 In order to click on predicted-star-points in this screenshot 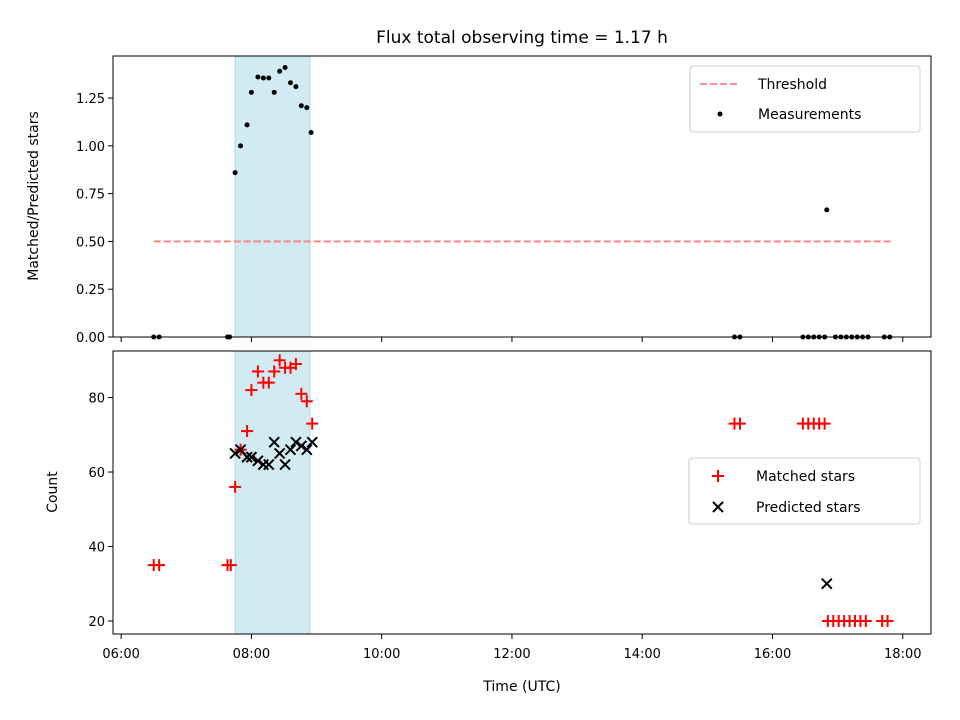, I will do `click(531, 513)`.